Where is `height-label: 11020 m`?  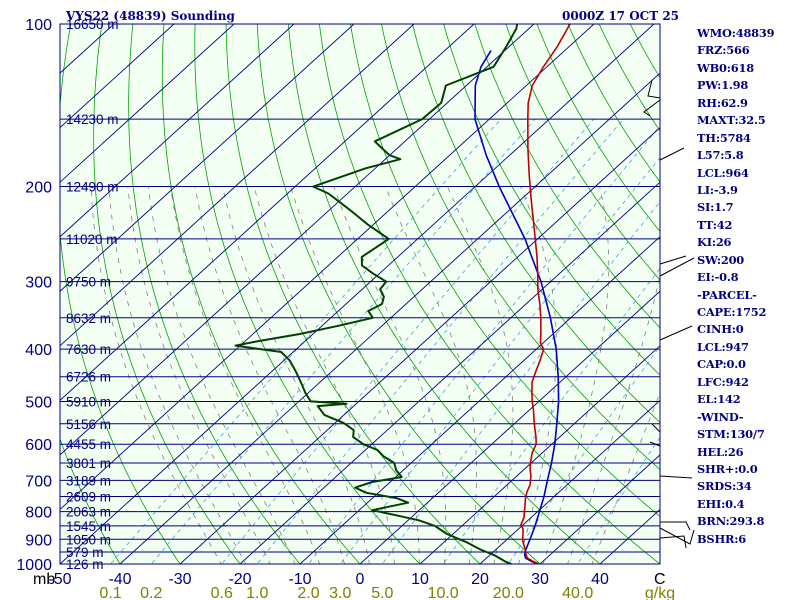 height-label: 11020 m is located at coordinates (92, 239).